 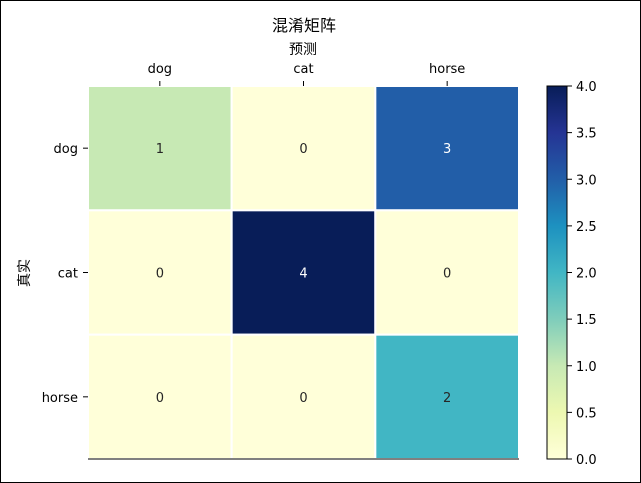 What do you see at coordinates (66, 149) in the screenshot?
I see `y-tick-label: dog` at bounding box center [66, 149].